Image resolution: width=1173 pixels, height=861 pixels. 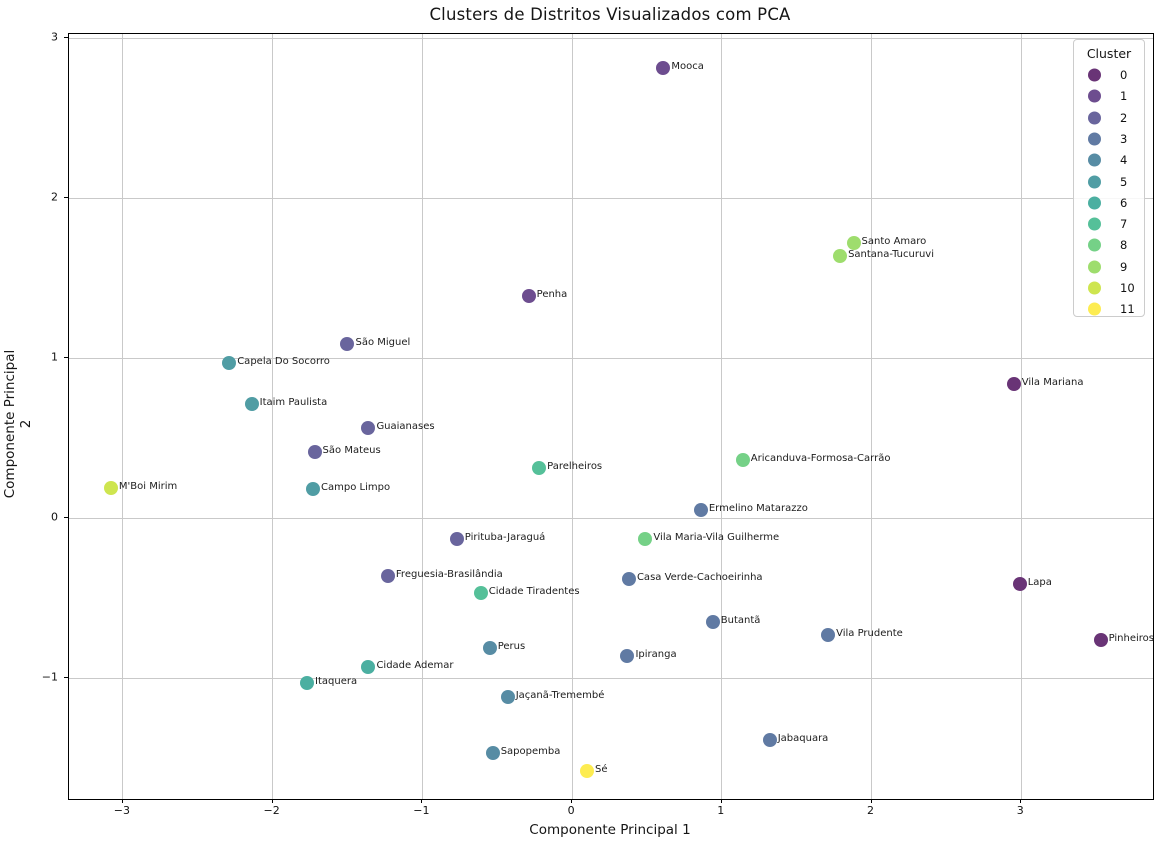 What do you see at coordinates (894, 241) in the screenshot?
I see `data-point-label: Santo Amaro` at bounding box center [894, 241].